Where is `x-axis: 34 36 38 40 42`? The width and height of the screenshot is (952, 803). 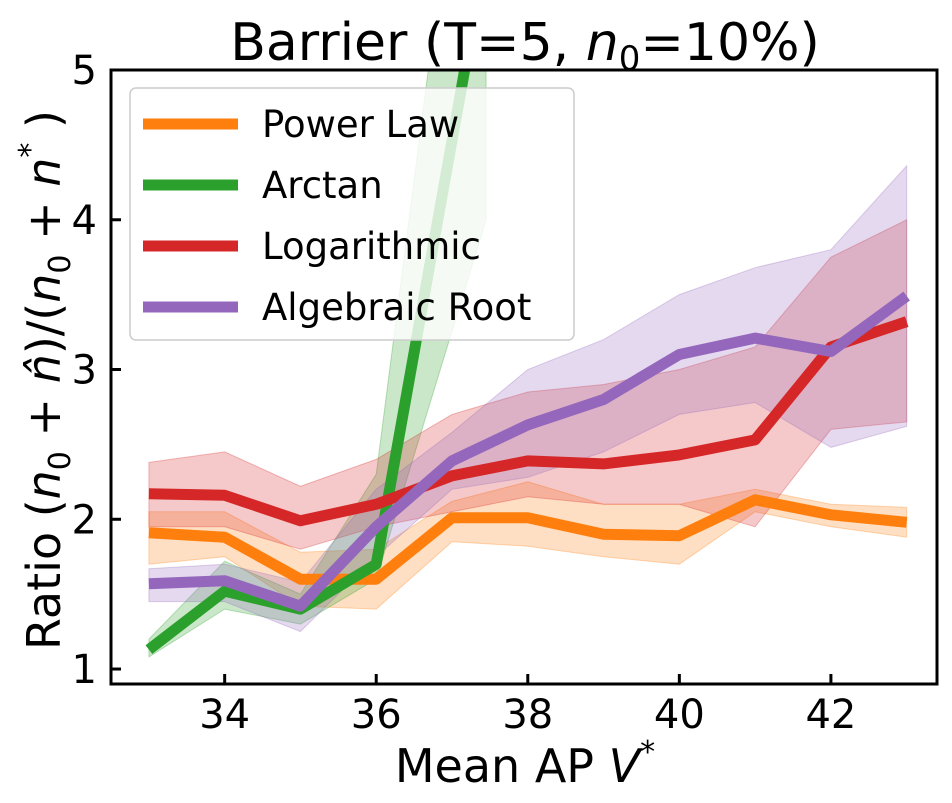 x-axis: 34 36 38 40 42 is located at coordinates (527, 706).